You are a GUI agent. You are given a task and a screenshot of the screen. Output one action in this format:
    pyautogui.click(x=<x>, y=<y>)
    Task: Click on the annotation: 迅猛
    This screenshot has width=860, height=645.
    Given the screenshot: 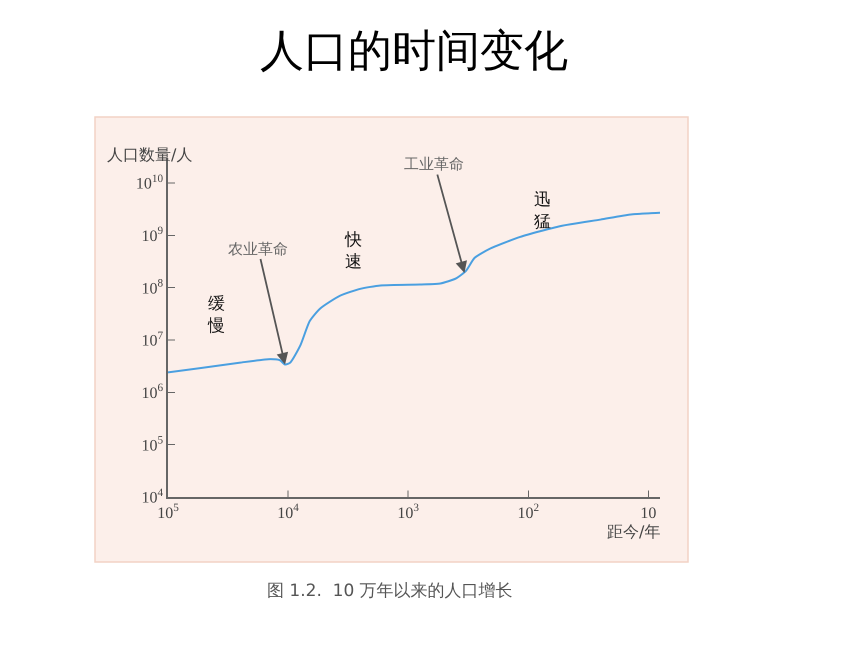 What is the action you would take?
    pyautogui.click(x=542, y=211)
    